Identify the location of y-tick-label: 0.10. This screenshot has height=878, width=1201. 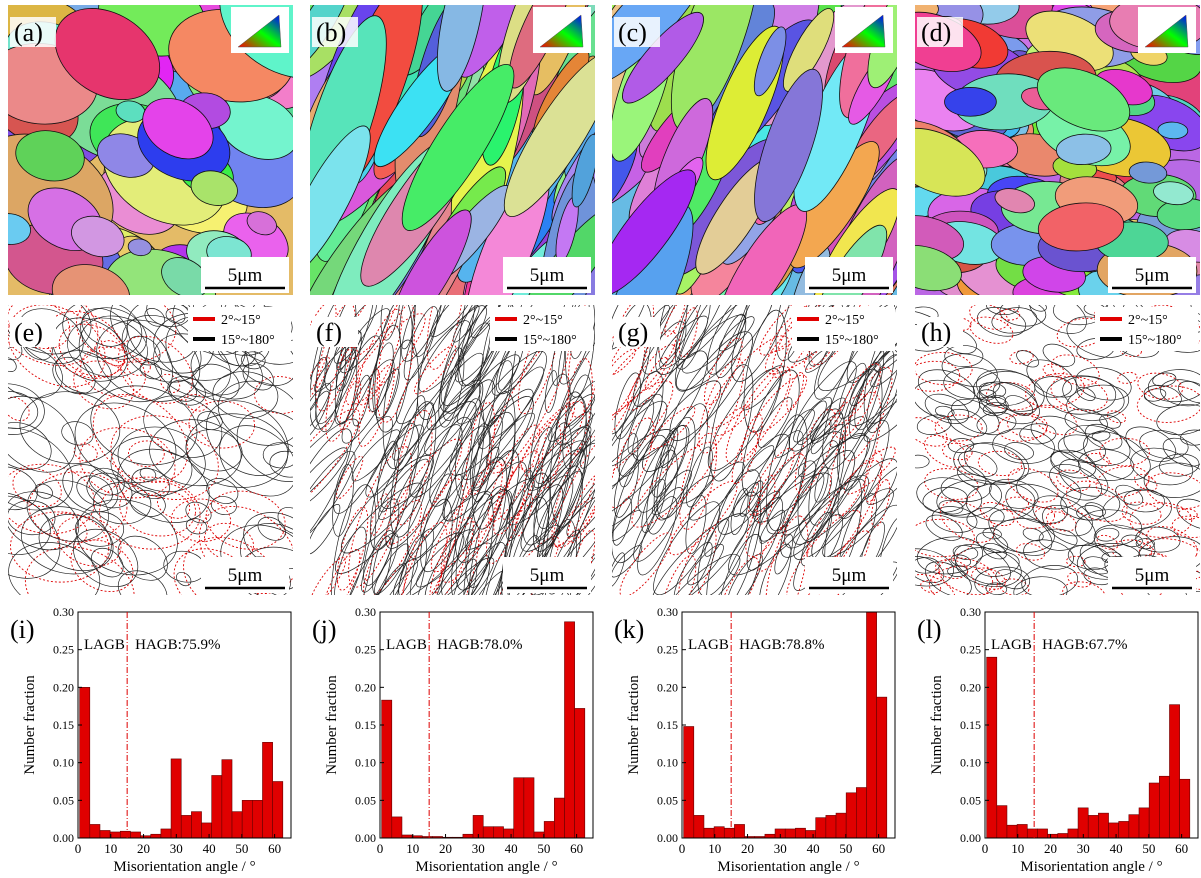
(63, 763).